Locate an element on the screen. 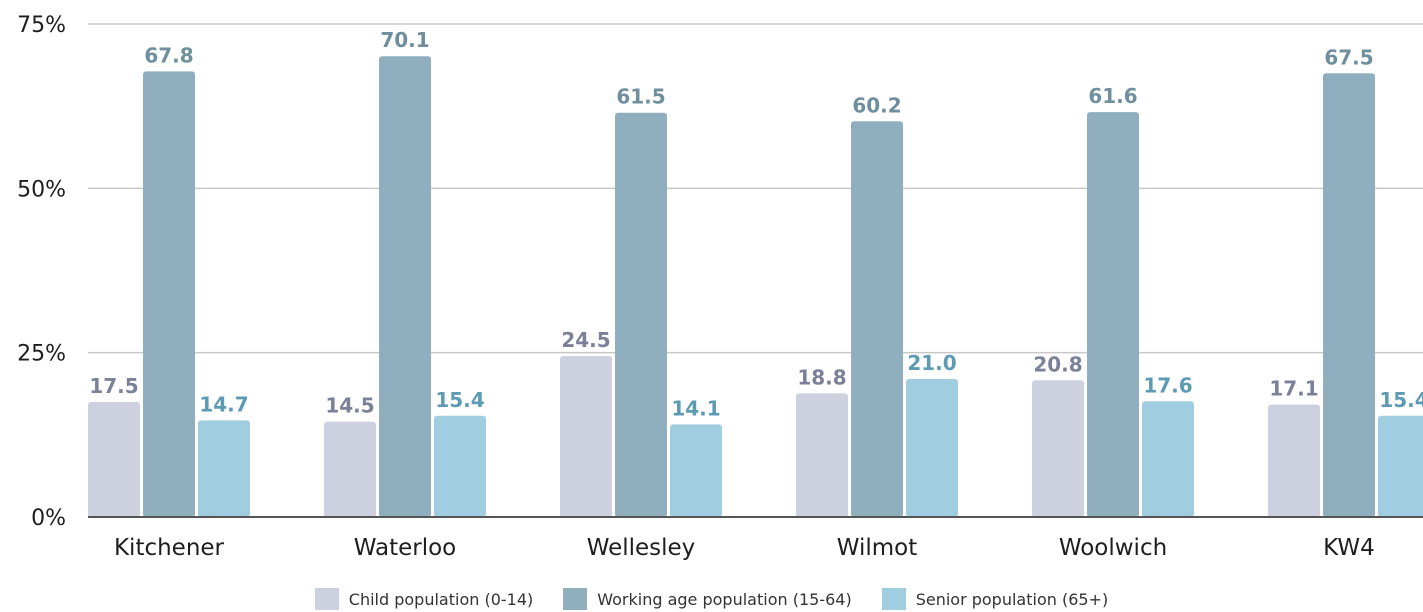  data-label: 17.5 is located at coordinates (113, 386).